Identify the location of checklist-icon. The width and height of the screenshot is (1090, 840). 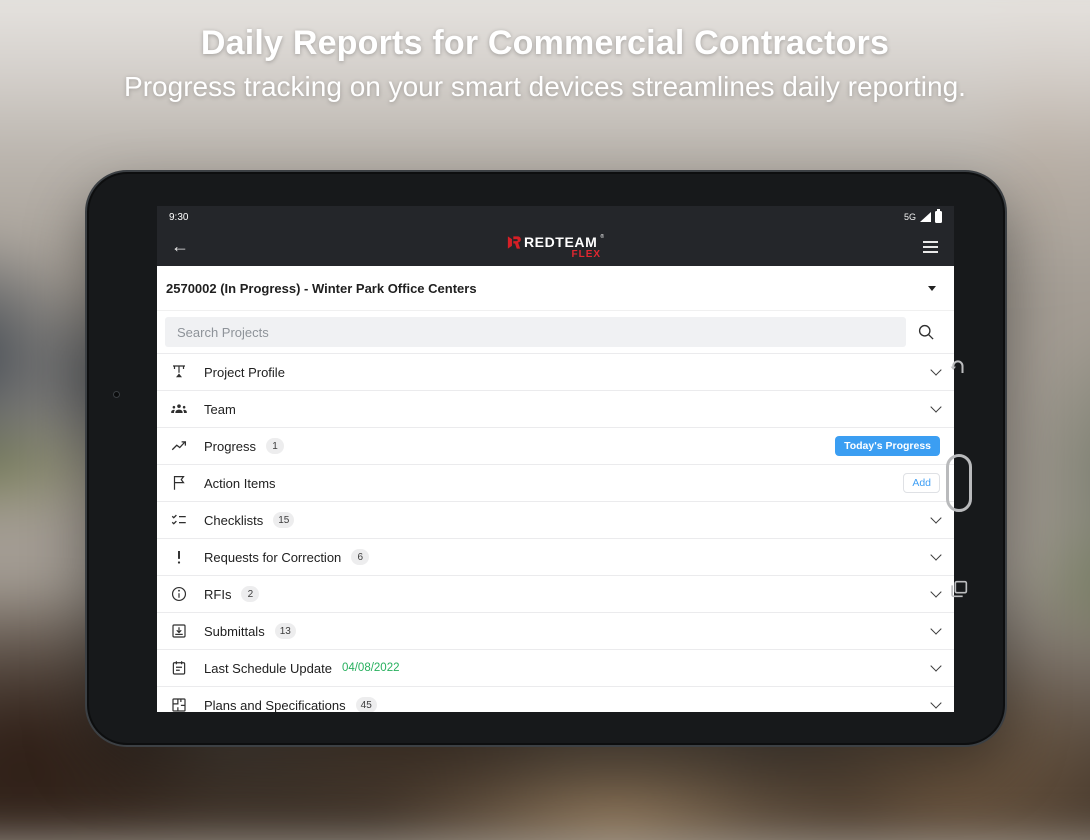
(179, 520).